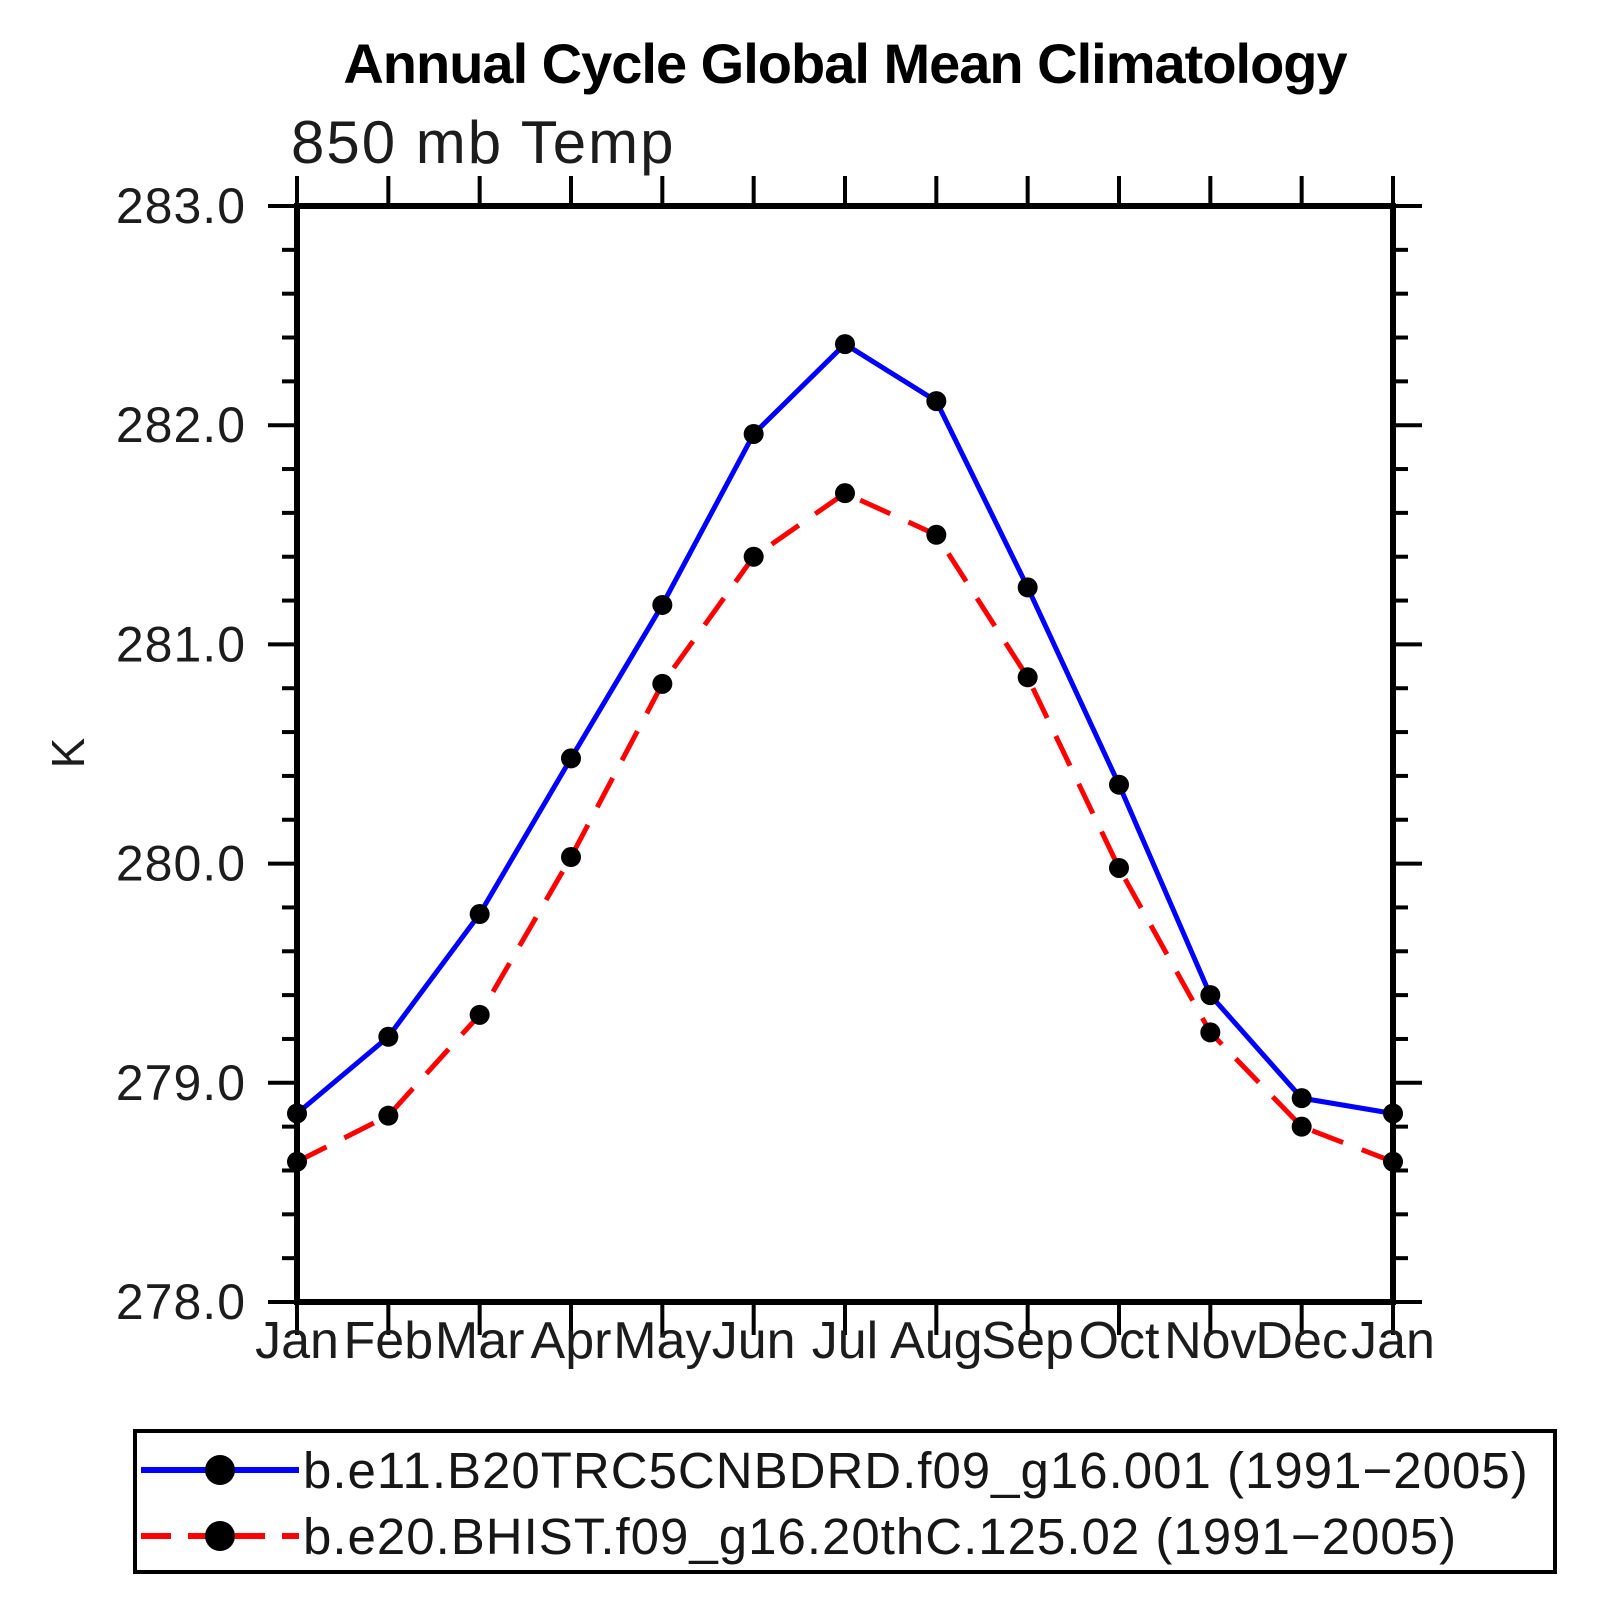 The height and width of the screenshot is (1613, 1613). I want to click on x-tick-label: Mar, so click(480, 1341).